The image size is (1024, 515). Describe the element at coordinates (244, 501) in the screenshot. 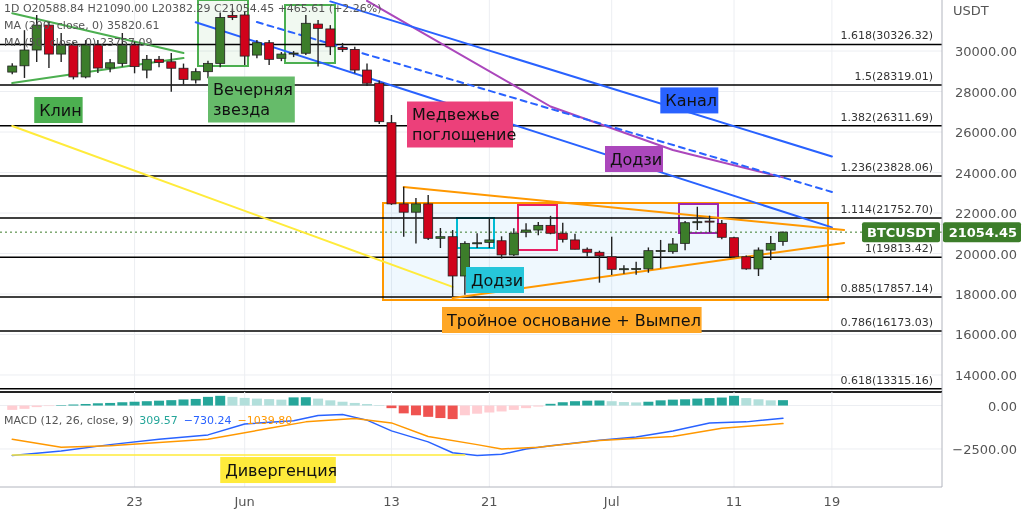

I see `x-tick-label: Jun` at that location.